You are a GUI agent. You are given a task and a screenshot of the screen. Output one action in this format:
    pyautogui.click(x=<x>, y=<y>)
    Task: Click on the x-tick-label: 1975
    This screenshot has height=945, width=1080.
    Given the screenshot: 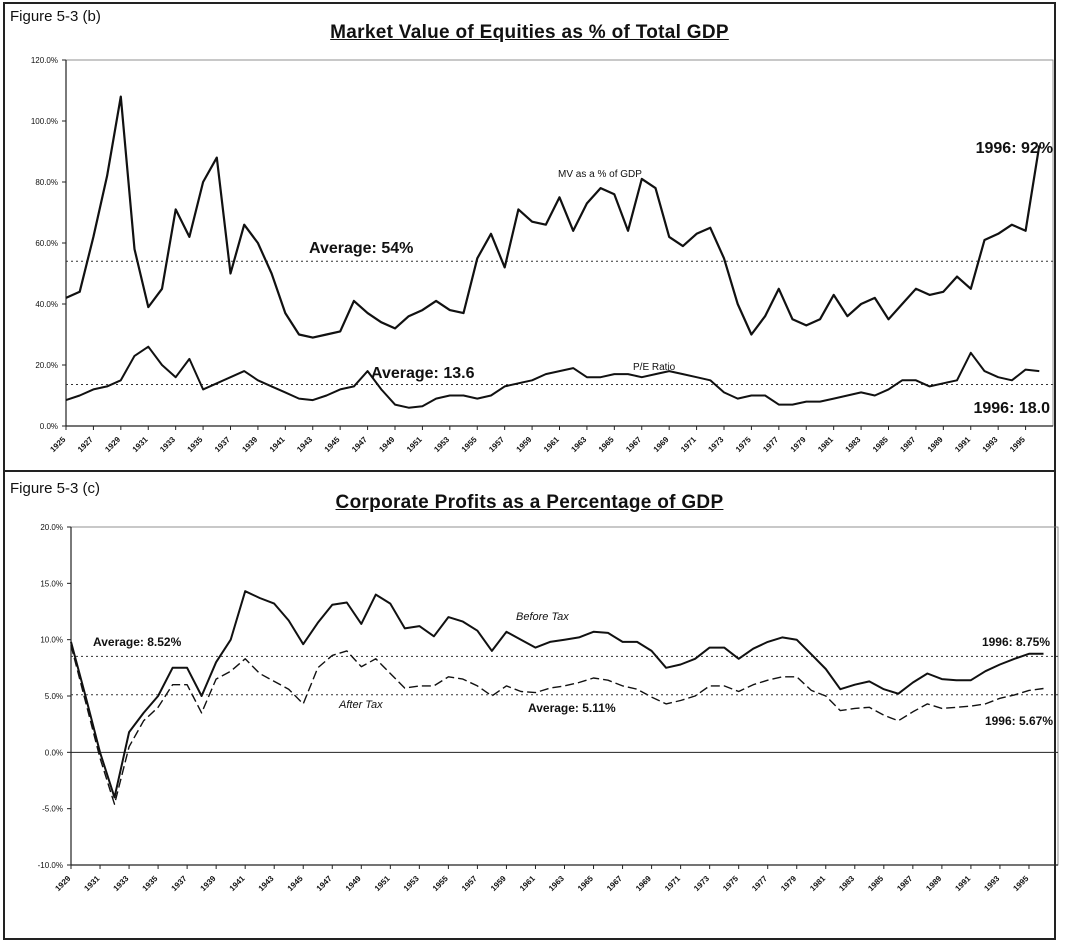 What is the action you would take?
    pyautogui.click(x=730, y=883)
    